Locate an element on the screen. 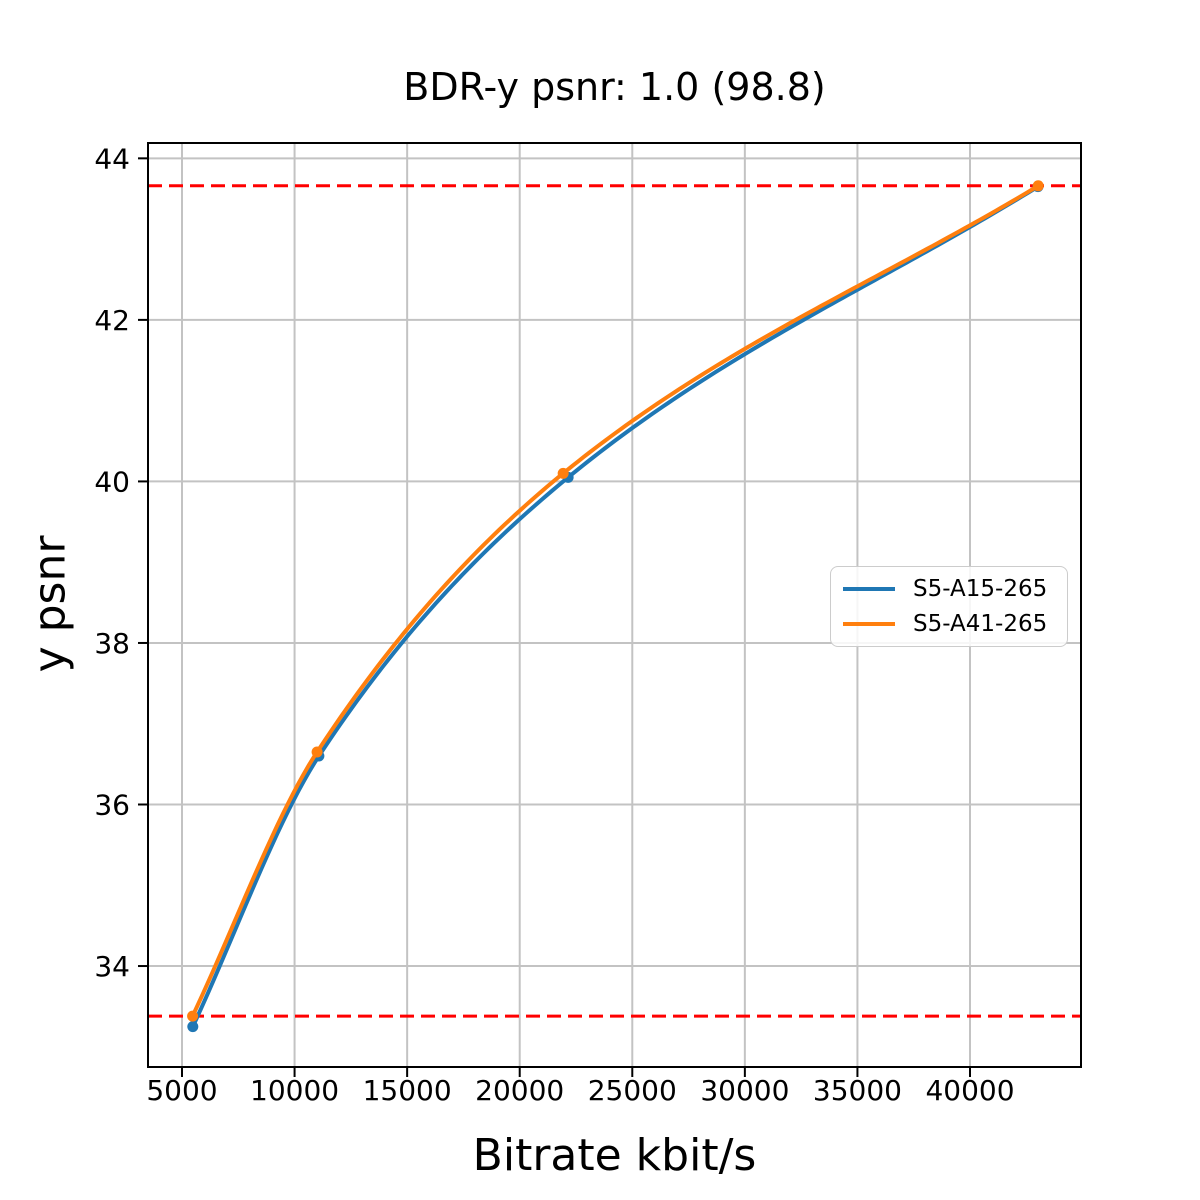  chart-title: BDR-y psnr: 1.0 (98.8) is located at coordinates (614, 87).